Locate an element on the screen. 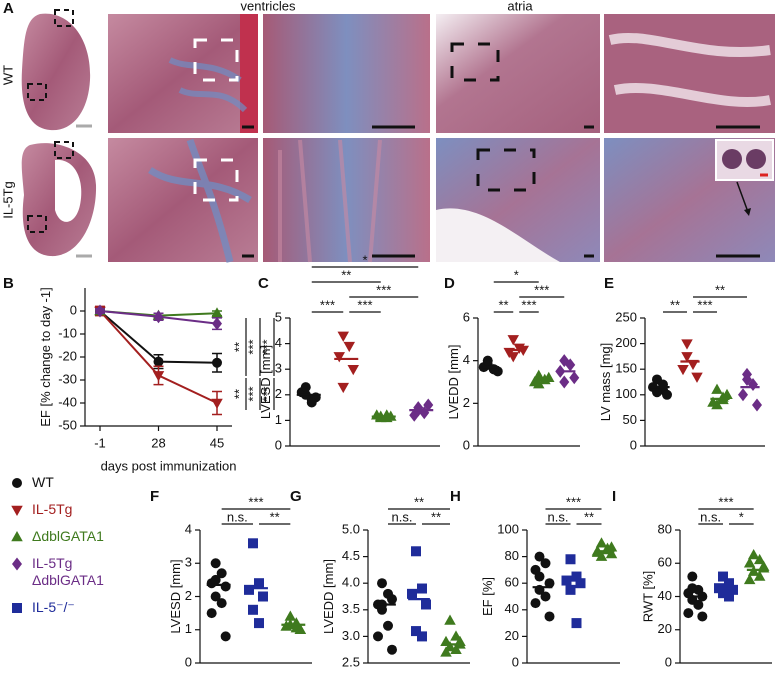 Image resolution: width=775 pixels, height=683 pixels. x-tick-label: 28 is located at coordinates (158, 442).